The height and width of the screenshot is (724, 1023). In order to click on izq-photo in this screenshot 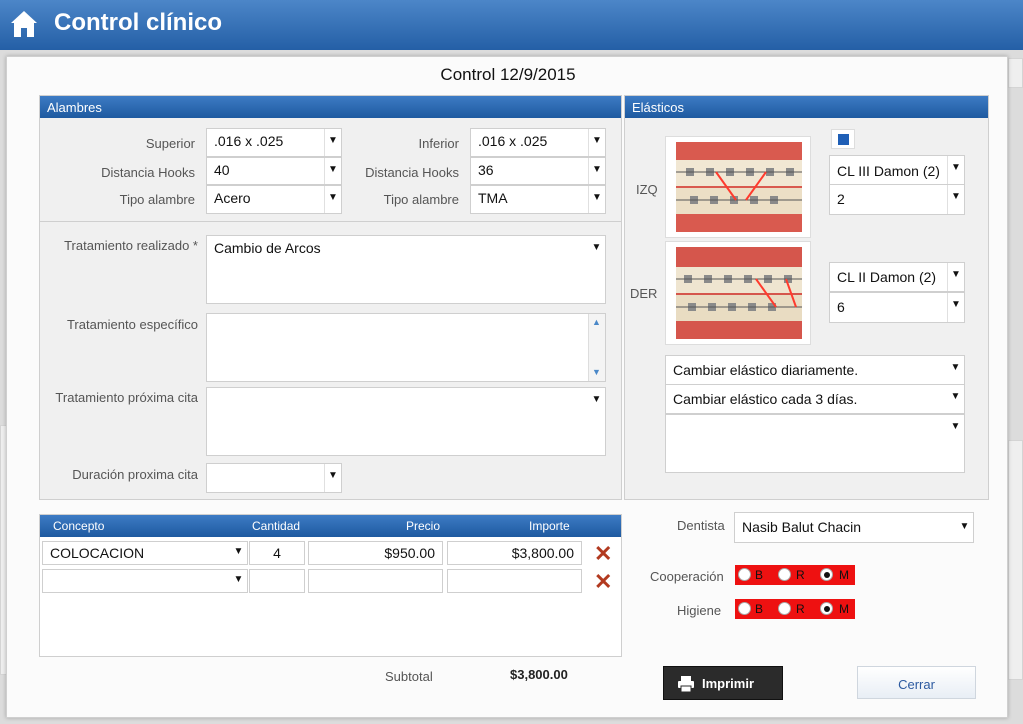, I will do `click(738, 187)`.